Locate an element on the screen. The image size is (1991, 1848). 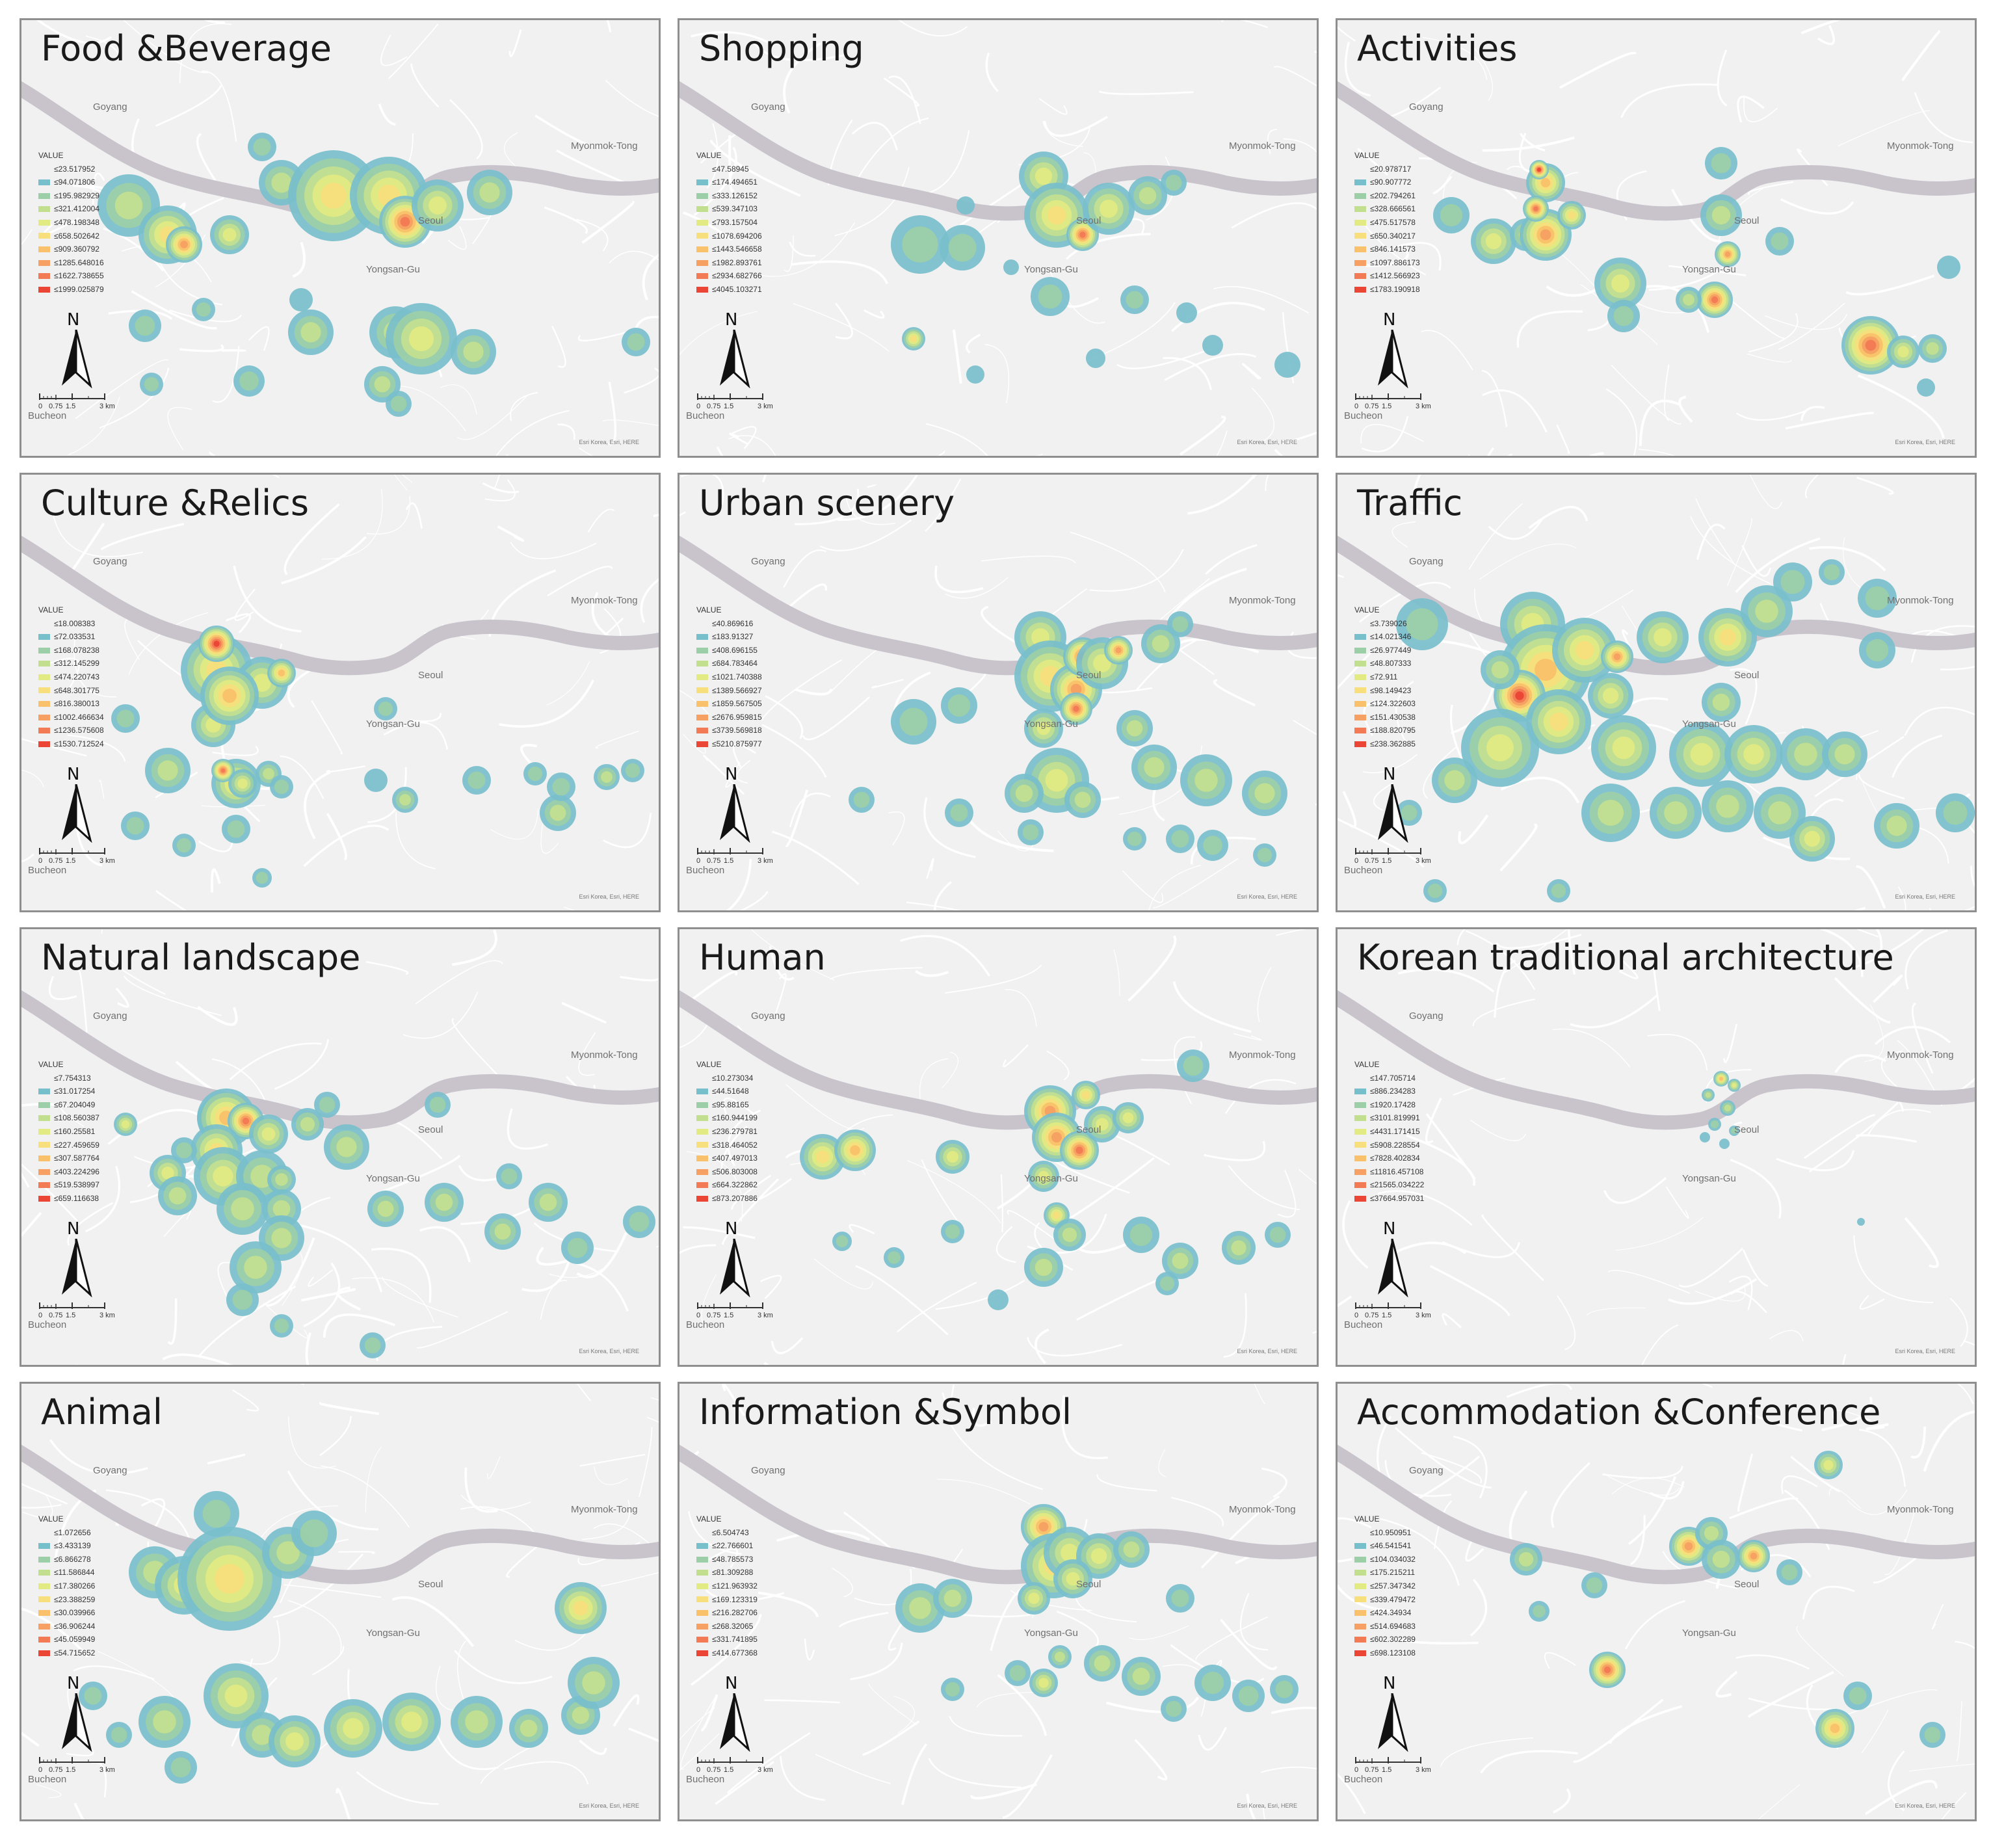
scale-label: 0 is located at coordinates (40, 406).